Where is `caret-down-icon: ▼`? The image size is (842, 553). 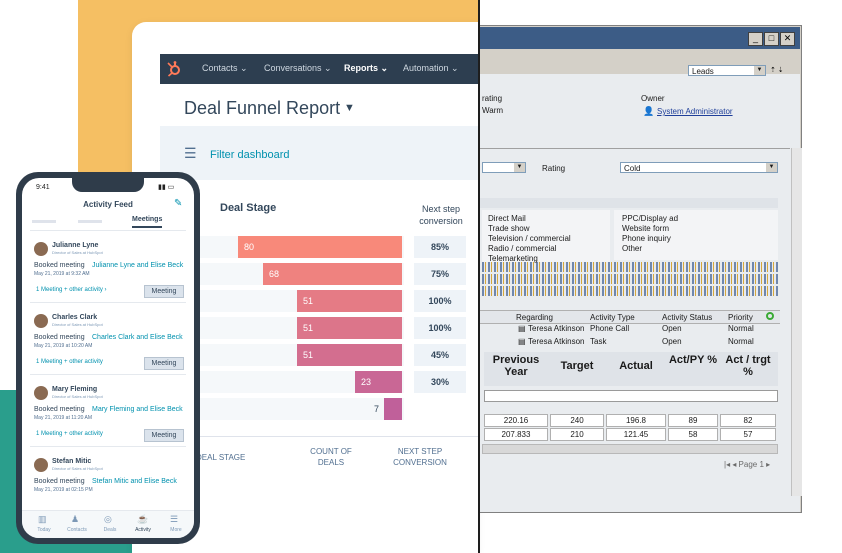 caret-down-icon: ▼ is located at coordinates (349, 108).